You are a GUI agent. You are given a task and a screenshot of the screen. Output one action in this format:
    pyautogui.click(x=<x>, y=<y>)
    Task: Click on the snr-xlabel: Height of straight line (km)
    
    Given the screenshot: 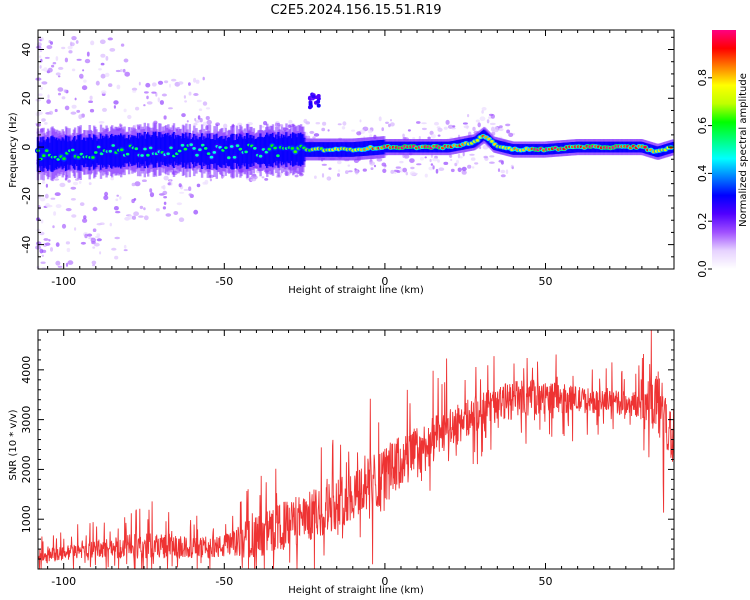 What is the action you would take?
    pyautogui.click(x=356, y=590)
    